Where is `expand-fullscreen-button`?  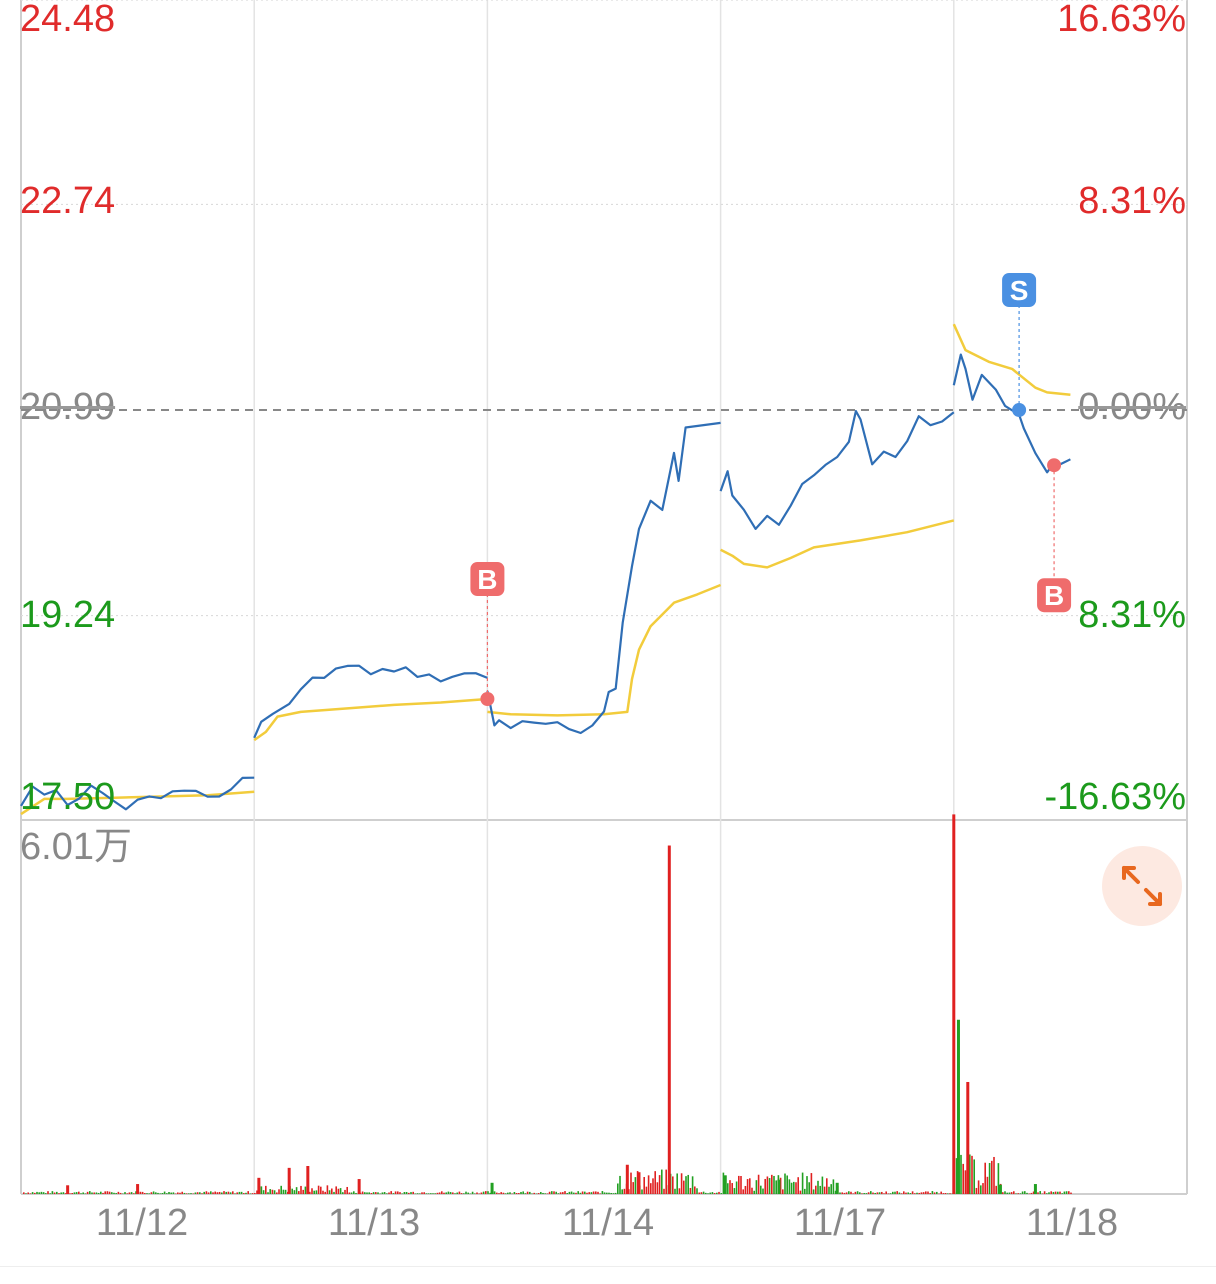
expand-fullscreen-button is located at coordinates (1142, 886).